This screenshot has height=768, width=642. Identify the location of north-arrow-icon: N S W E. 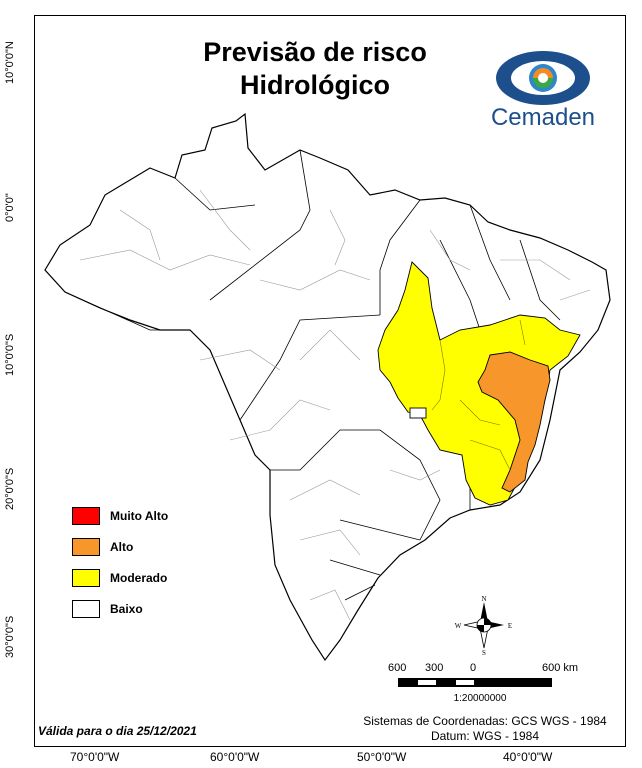
(483, 625).